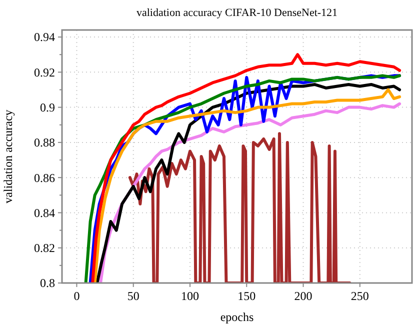 The image size is (414, 329). Describe the element at coordinates (44, 248) in the screenshot. I see `y-tick-label: 0.82` at that location.